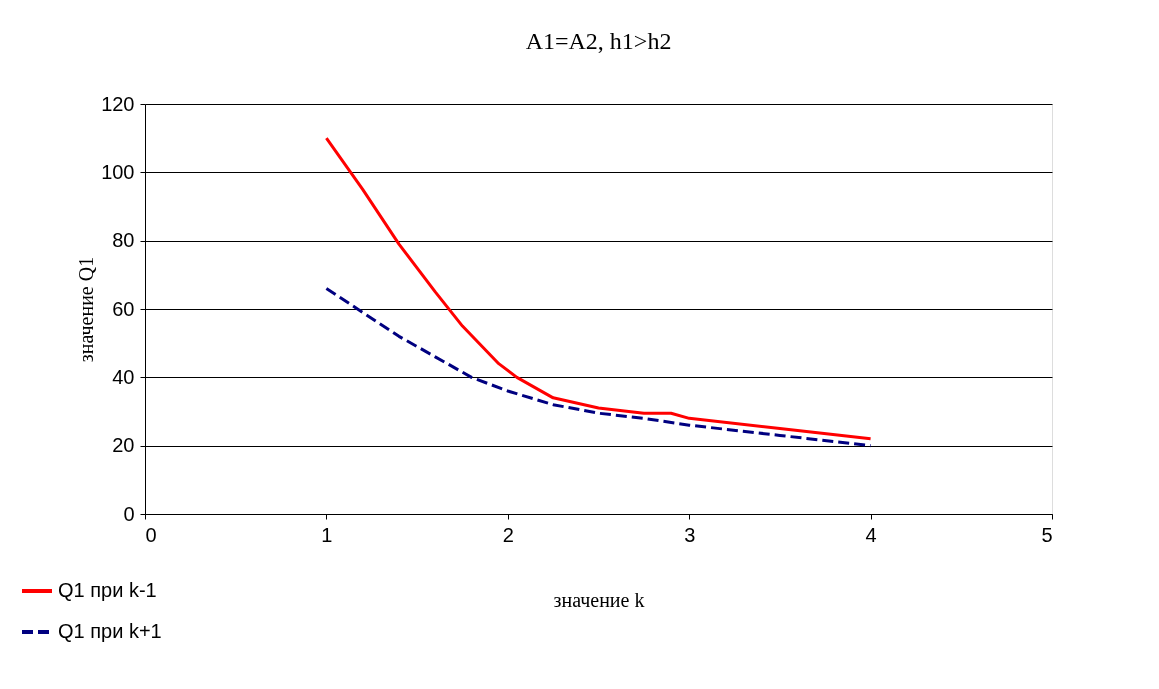  Describe the element at coordinates (123, 308) in the screenshot. I see `y-tick-label: 60` at that location.